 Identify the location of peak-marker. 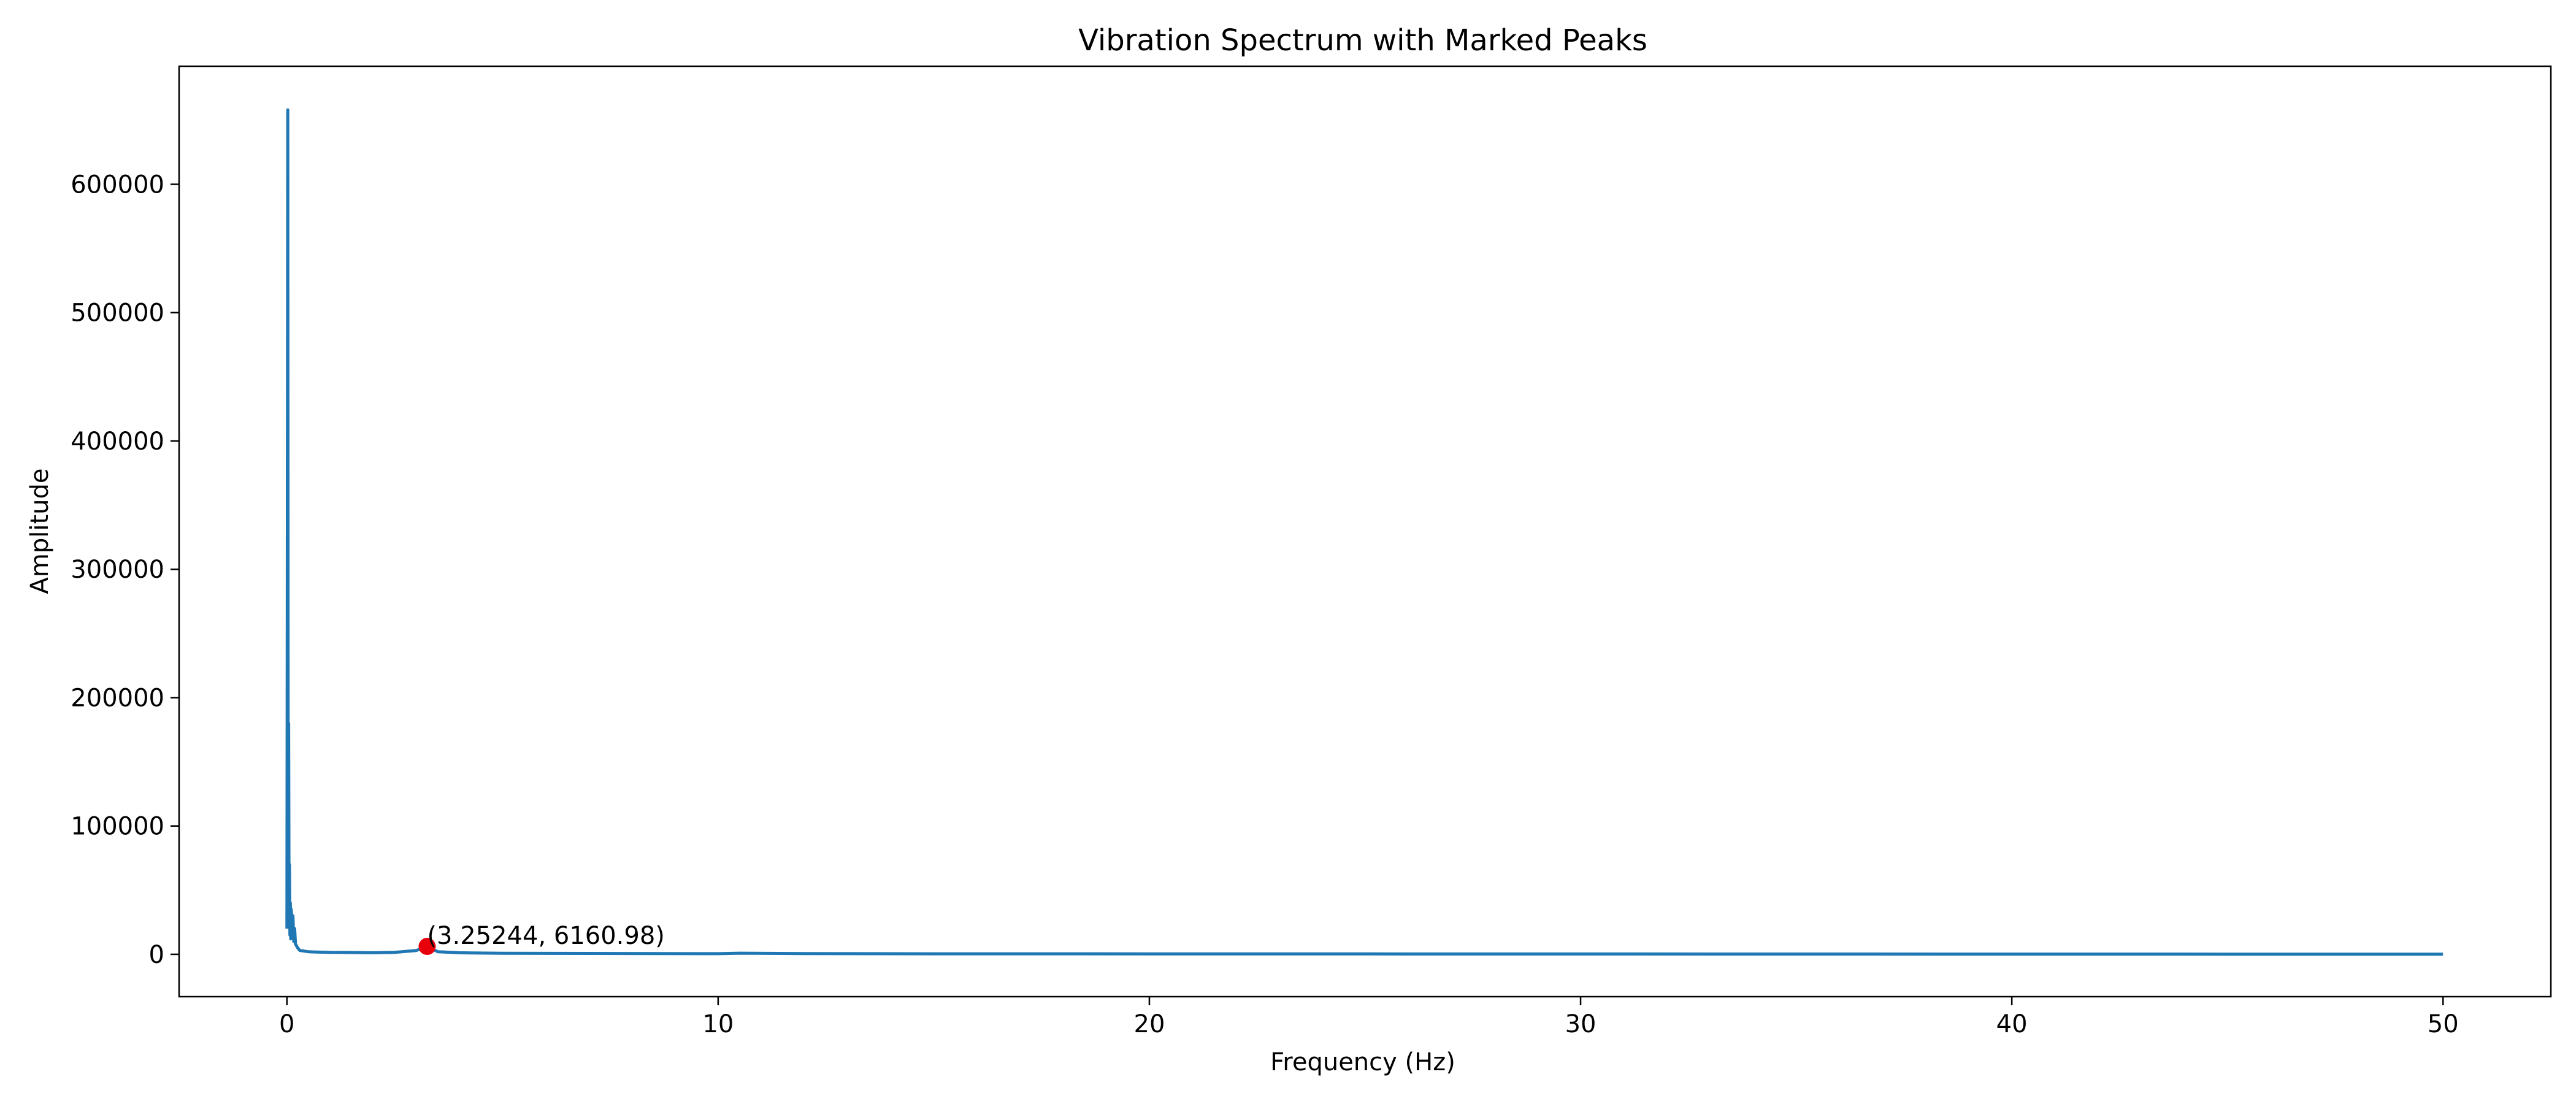
(427, 947).